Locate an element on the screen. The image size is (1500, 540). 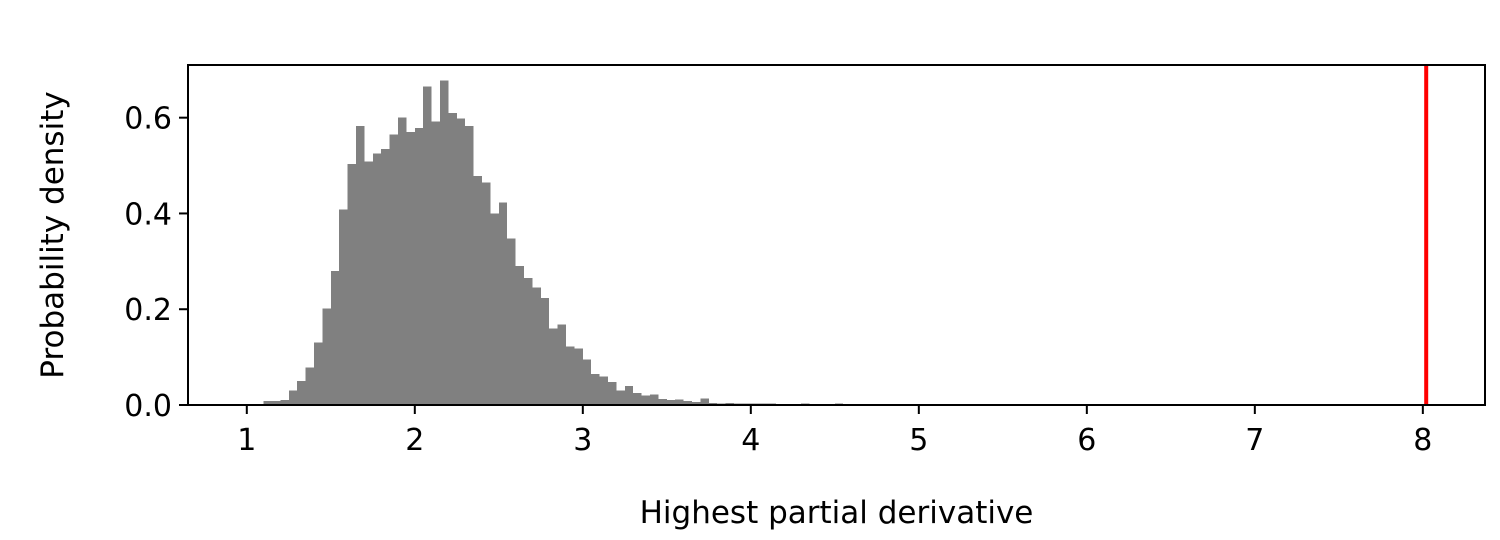
x-tick-label: 5 is located at coordinates (918, 440).